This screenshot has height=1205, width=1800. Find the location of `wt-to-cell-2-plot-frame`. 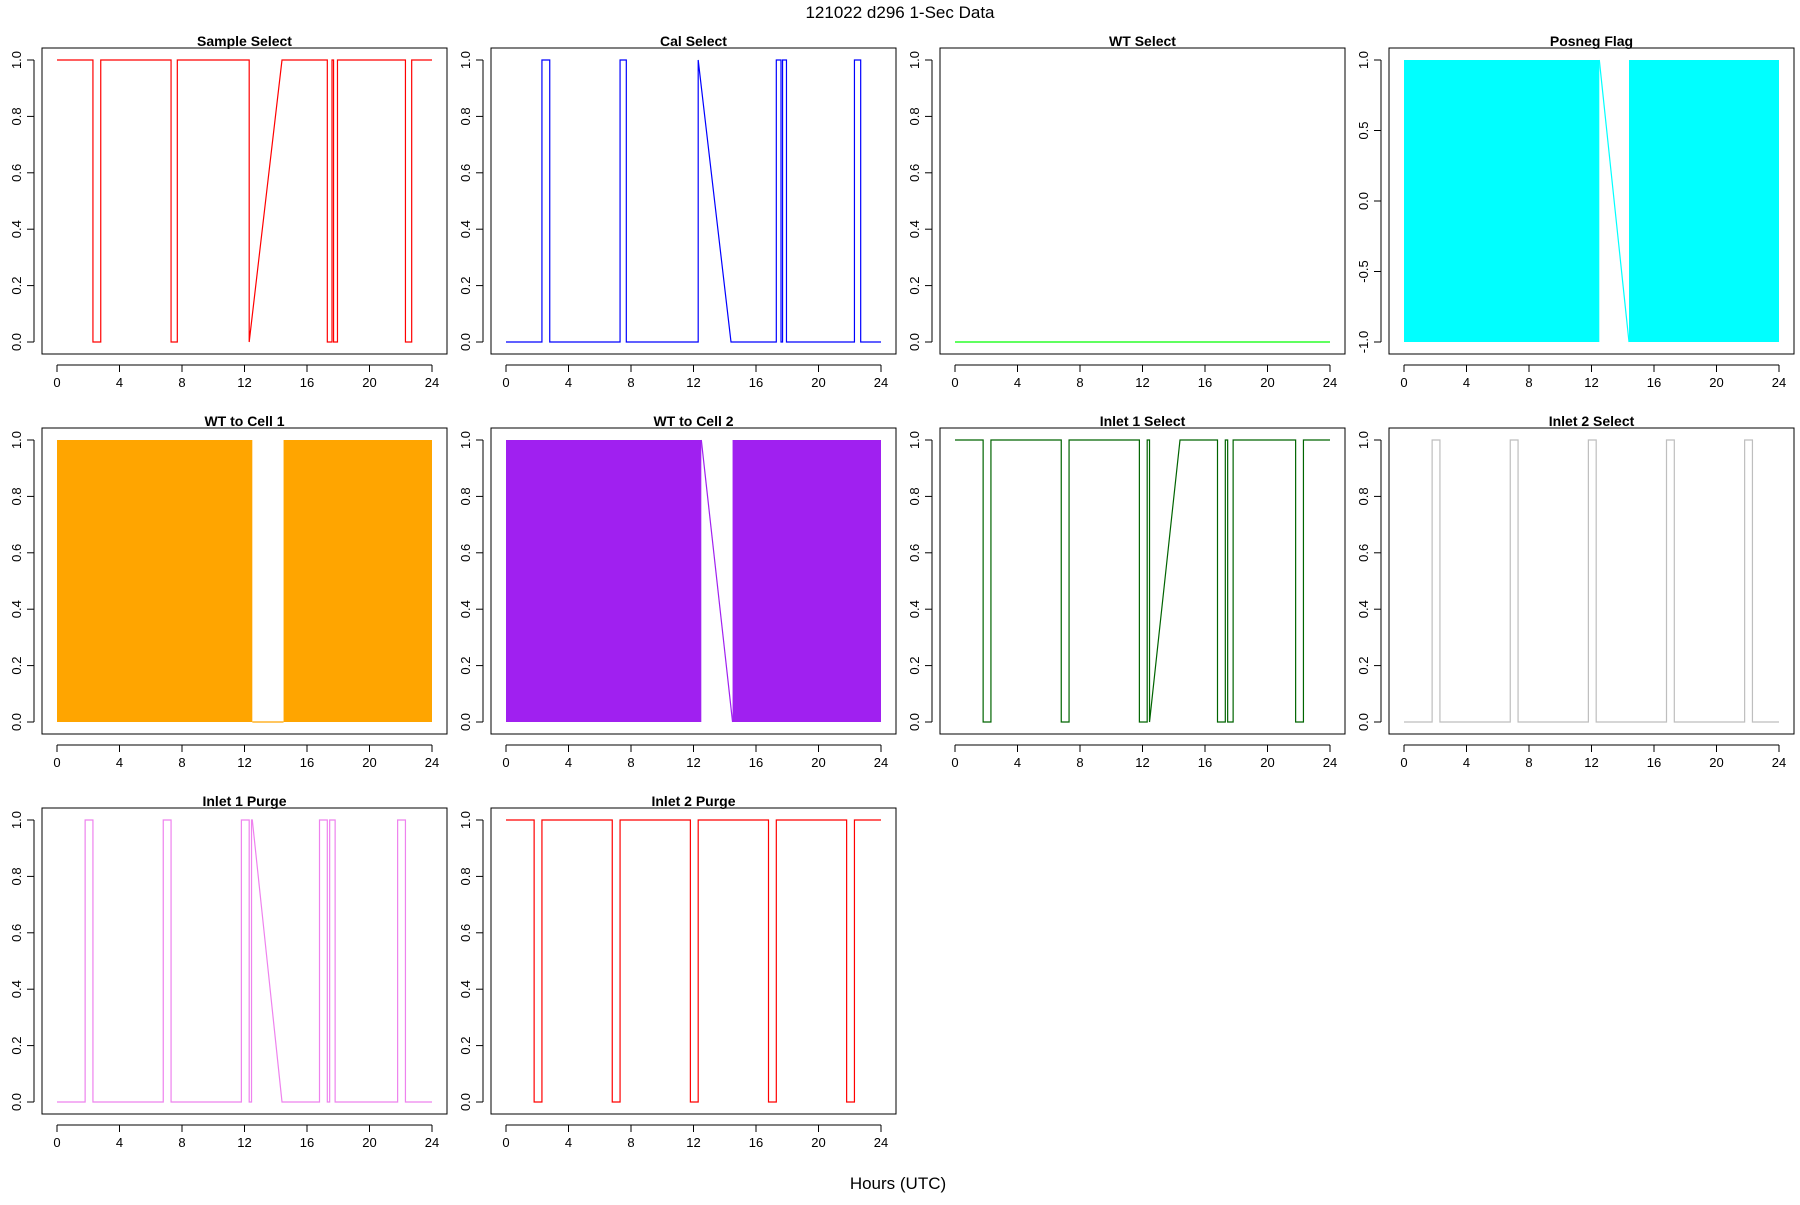

wt-to-cell-2-plot-frame is located at coordinates (693, 581).